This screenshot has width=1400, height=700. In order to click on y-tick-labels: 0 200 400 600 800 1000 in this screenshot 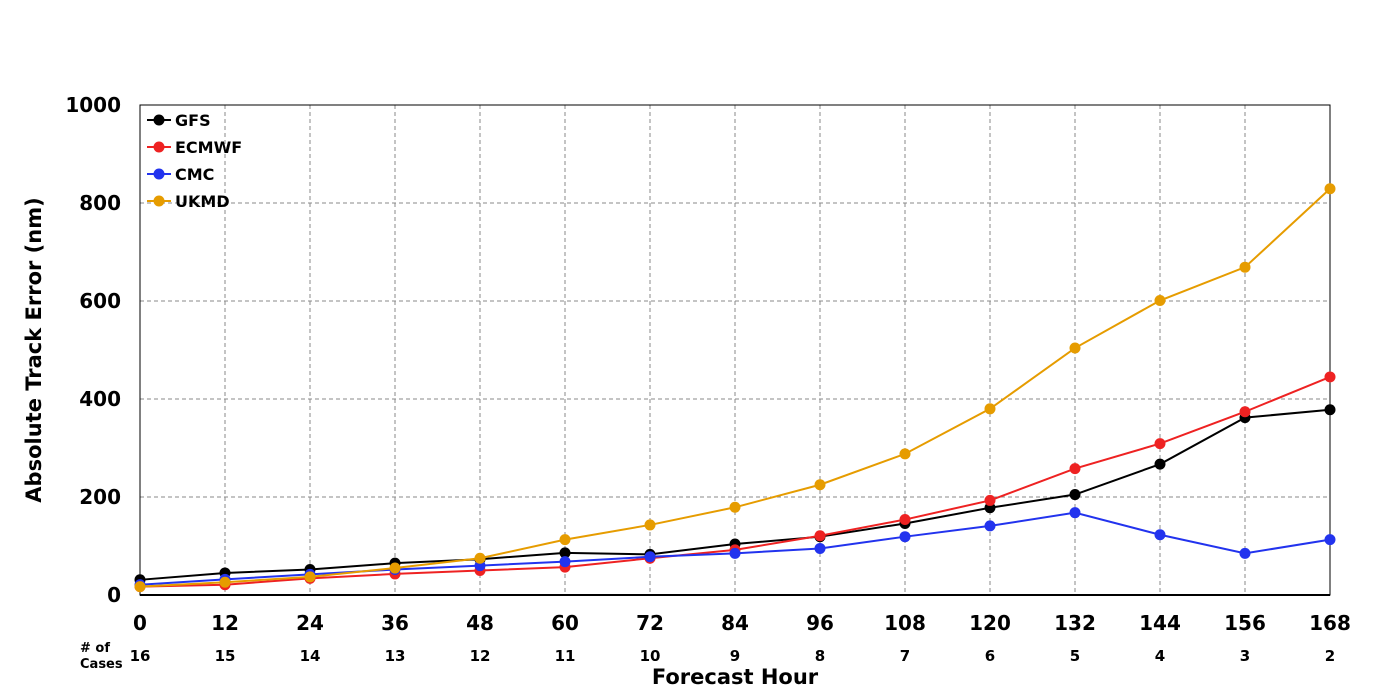, I will do `click(93, 350)`.